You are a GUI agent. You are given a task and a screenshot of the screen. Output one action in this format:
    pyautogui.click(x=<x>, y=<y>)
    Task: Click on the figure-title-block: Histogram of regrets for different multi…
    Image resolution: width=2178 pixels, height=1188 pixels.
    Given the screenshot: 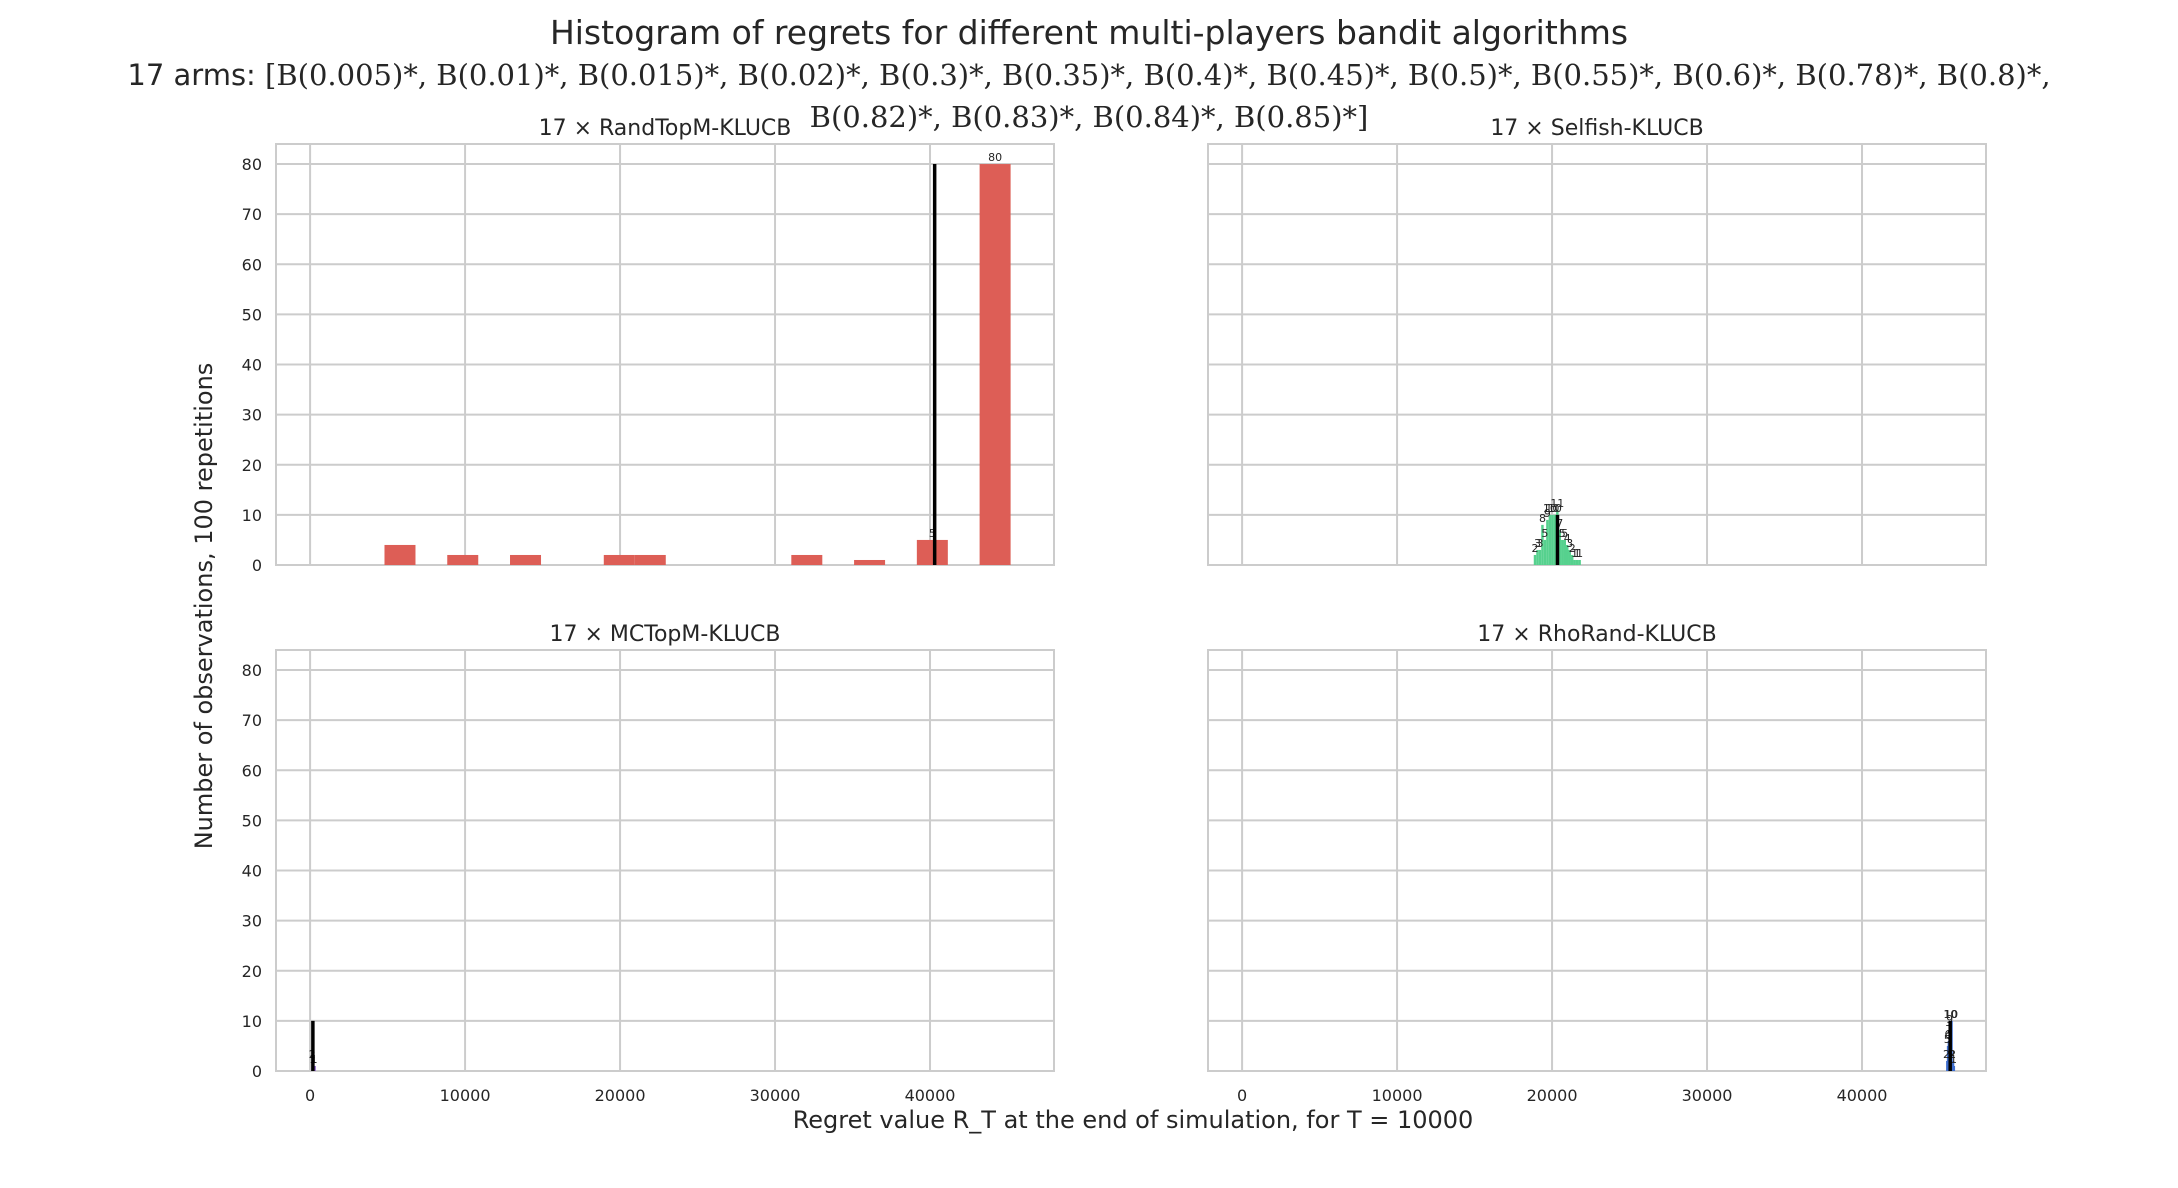 What is the action you would take?
    pyautogui.click(x=1089, y=75)
    